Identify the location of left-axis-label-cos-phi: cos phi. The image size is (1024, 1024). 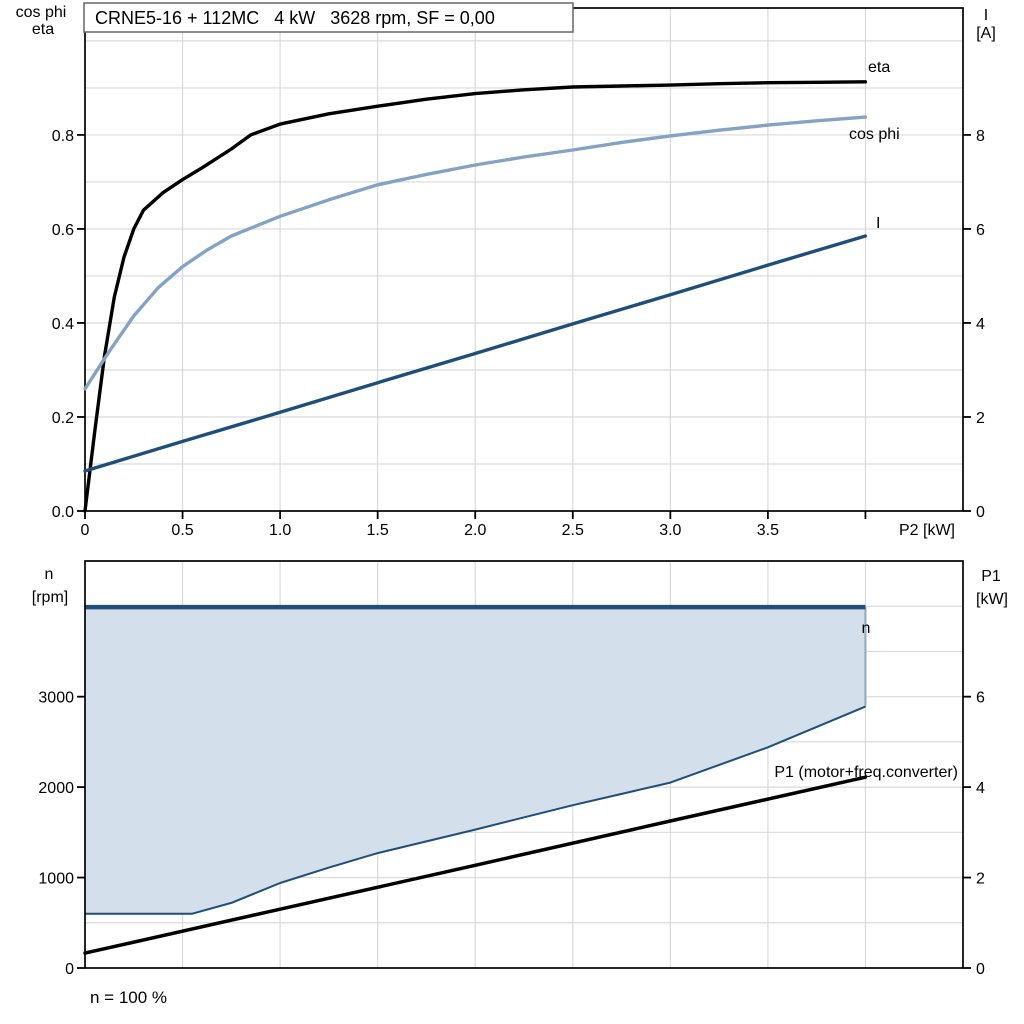
(41, 12).